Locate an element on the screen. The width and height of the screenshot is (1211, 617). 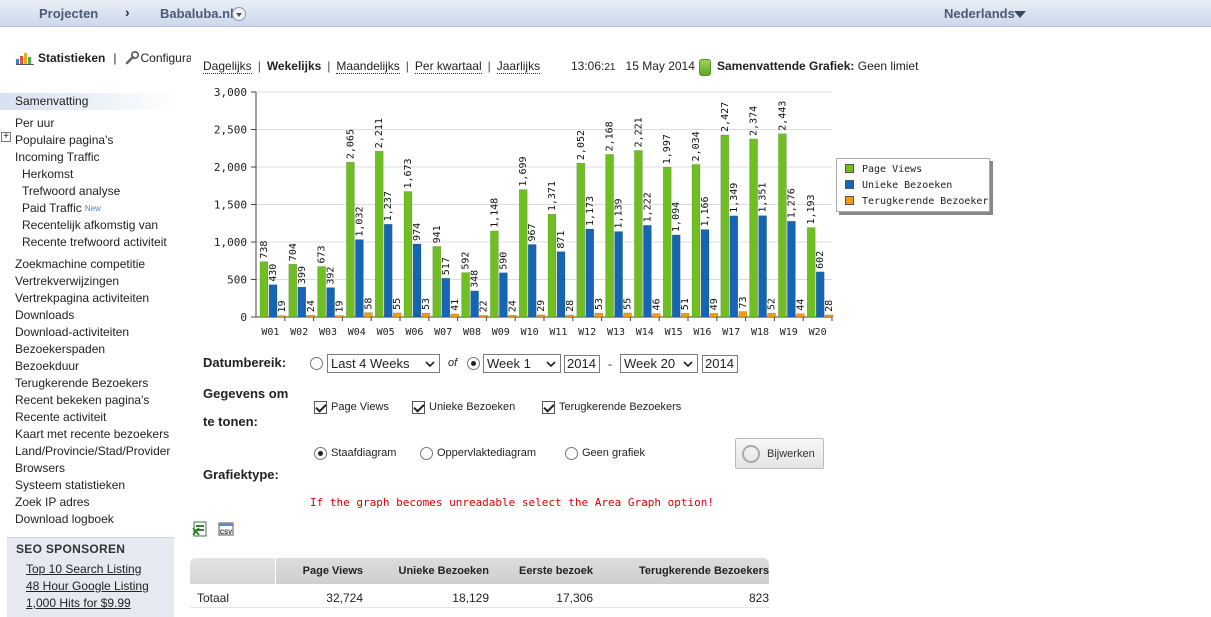
data-label: 1,371 is located at coordinates (552, 196).